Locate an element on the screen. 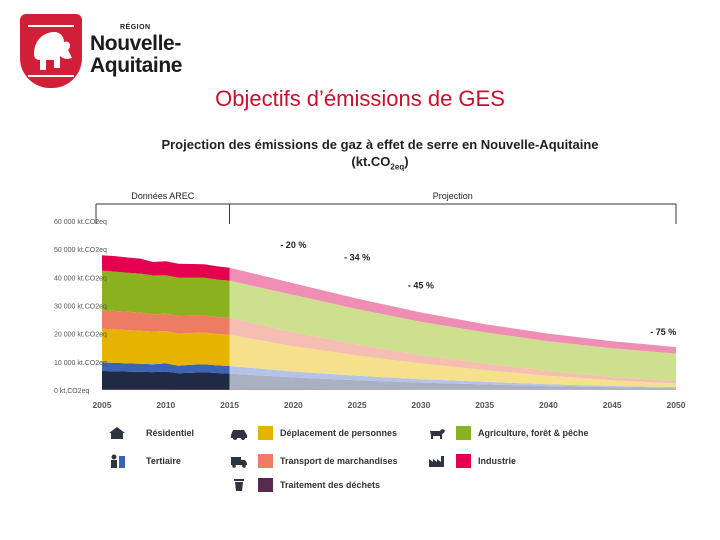 This screenshot has width=720, height=540. trash-bin-icon is located at coordinates (239, 485).